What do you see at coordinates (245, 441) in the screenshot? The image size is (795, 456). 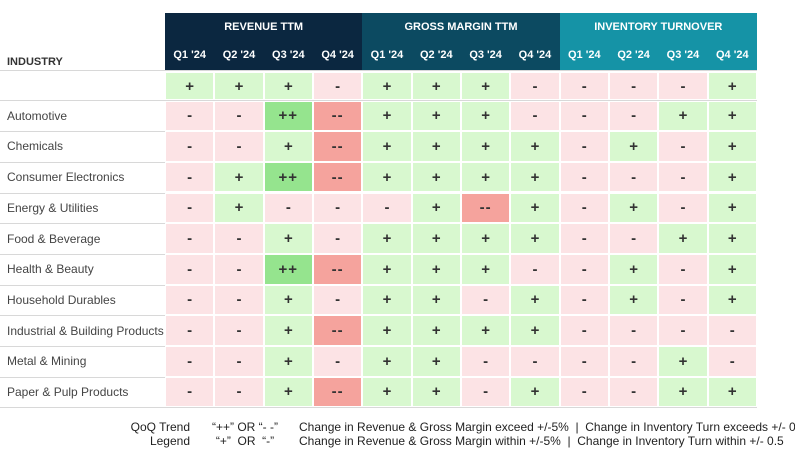 I see `legend-symbol: “+” OR “-”` at bounding box center [245, 441].